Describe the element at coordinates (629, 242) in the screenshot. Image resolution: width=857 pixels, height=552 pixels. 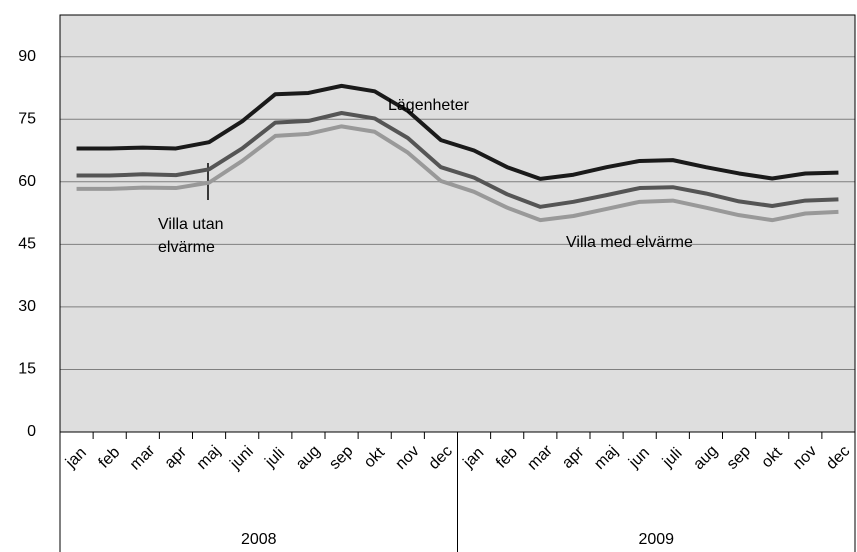
I see `series-annotation: Villa med elvärme` at that location.